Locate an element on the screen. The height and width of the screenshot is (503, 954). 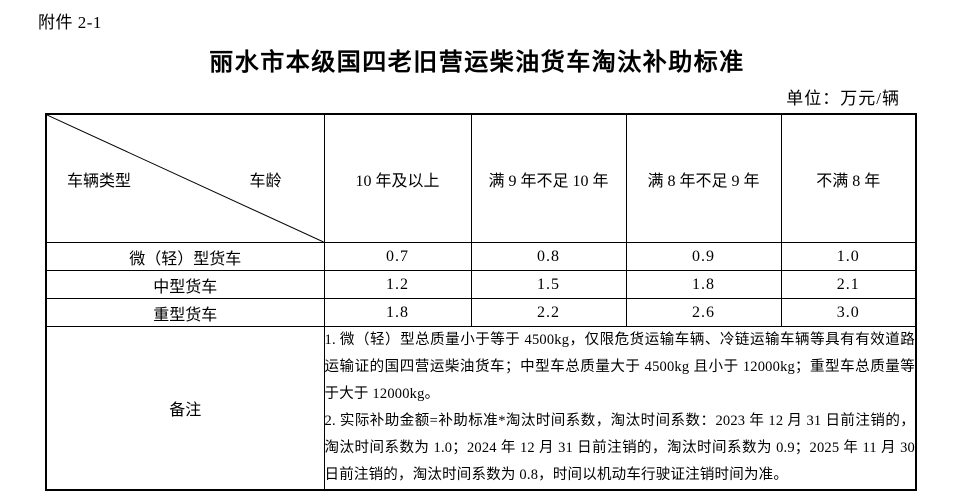
page-title: 丽水市本级国四老旧营运柴油货车淘汰补助标准 is located at coordinates (477, 63).